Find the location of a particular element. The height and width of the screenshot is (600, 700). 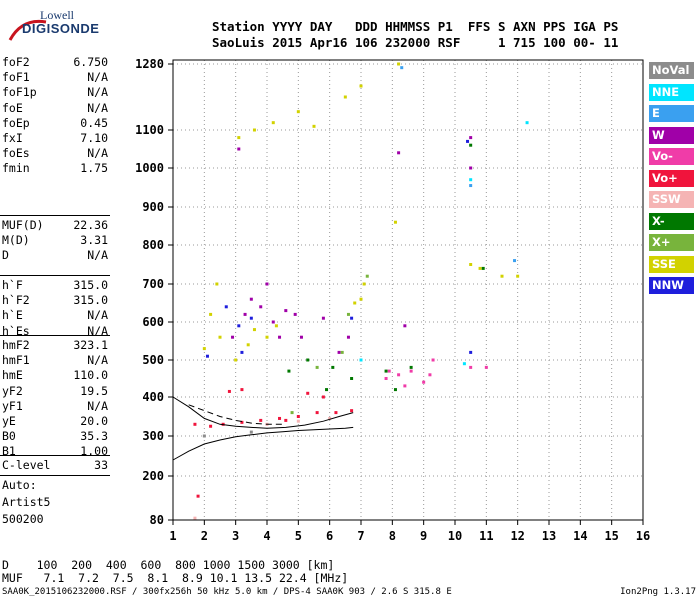

param-label: foEs is located at coordinates (16, 153).